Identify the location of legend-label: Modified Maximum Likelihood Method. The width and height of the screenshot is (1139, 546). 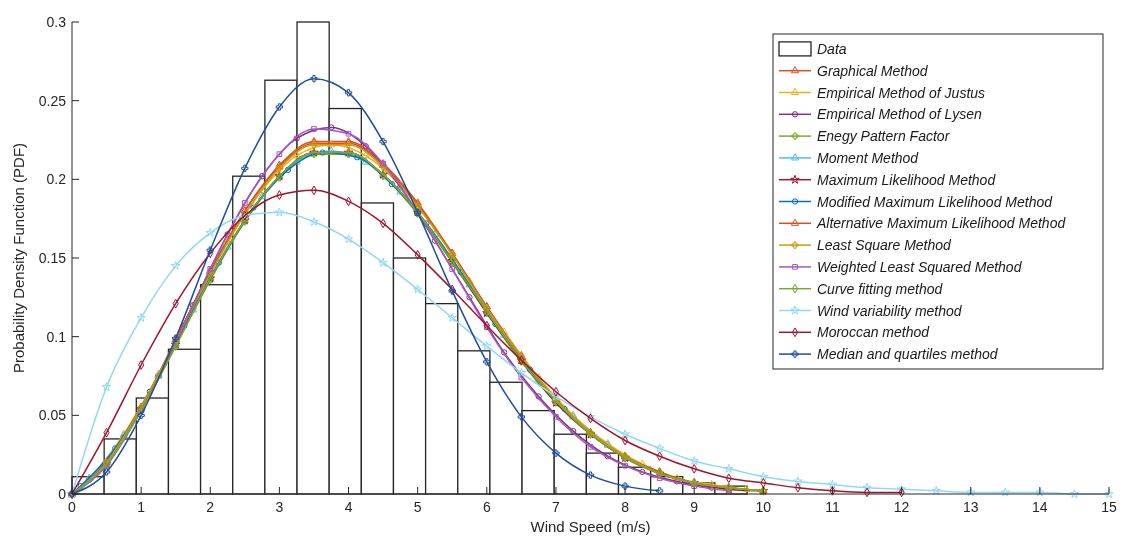
(935, 201).